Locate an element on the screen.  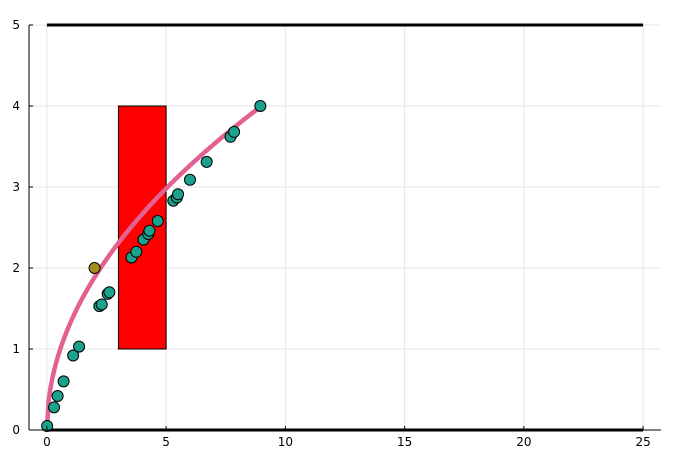
x-tick-label: 20 is located at coordinates (523, 442).